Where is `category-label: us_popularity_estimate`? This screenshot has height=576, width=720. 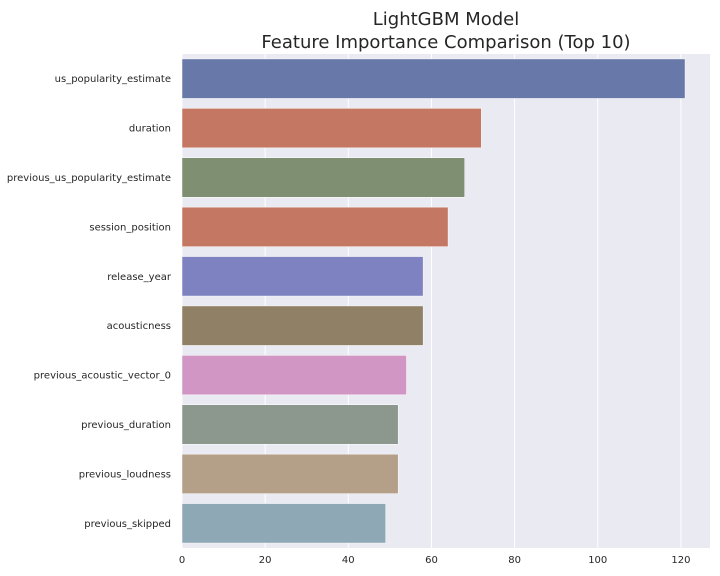 category-label: us_popularity_estimate is located at coordinates (113, 79).